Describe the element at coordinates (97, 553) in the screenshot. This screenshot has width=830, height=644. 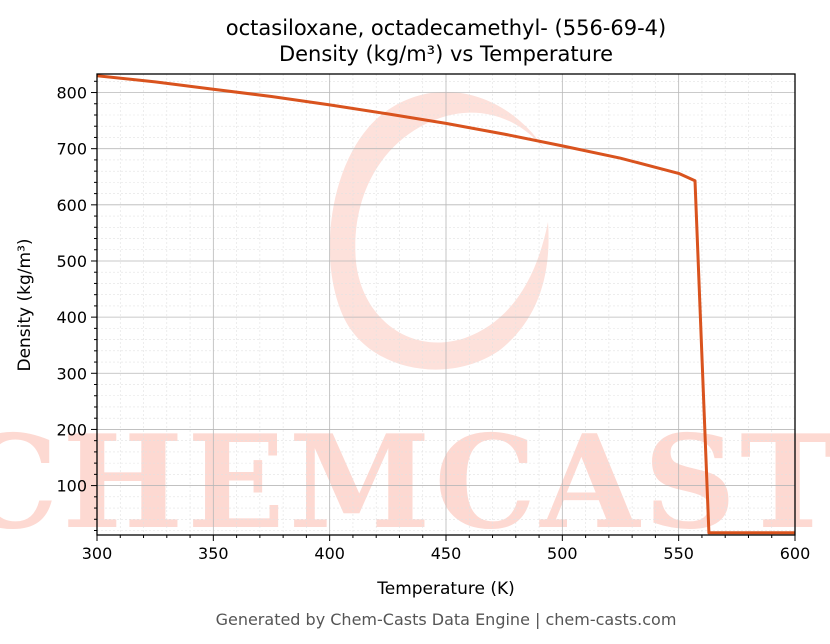
I see `x-tick-label: 300` at that location.